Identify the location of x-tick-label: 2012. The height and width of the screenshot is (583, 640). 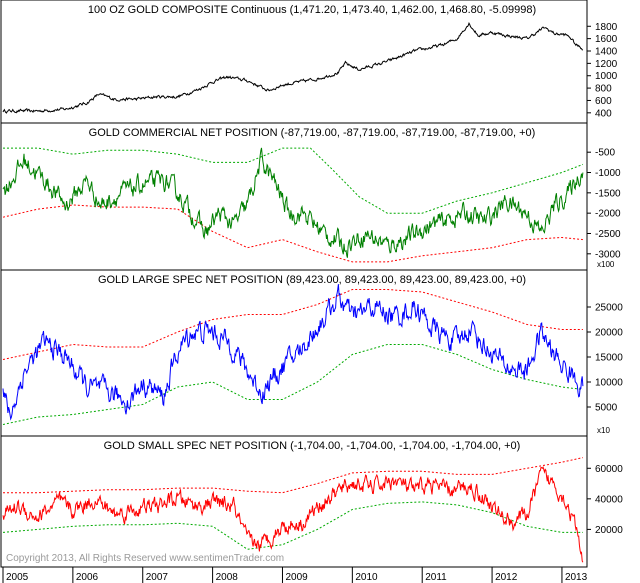
(506, 577).